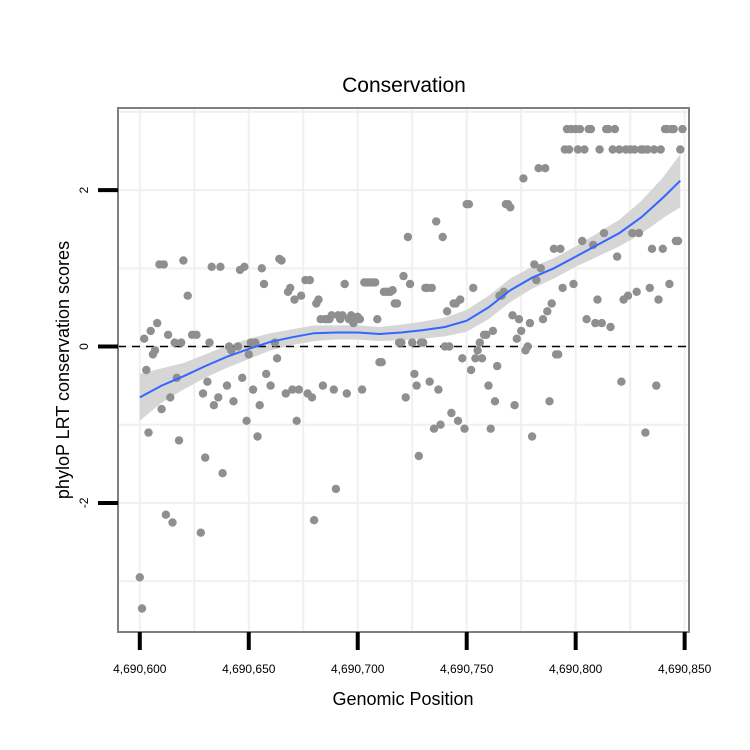 This screenshot has width=750, height=750. Describe the element at coordinates (358, 669) in the screenshot. I see `x-tick-label: 4,690,700` at that location.